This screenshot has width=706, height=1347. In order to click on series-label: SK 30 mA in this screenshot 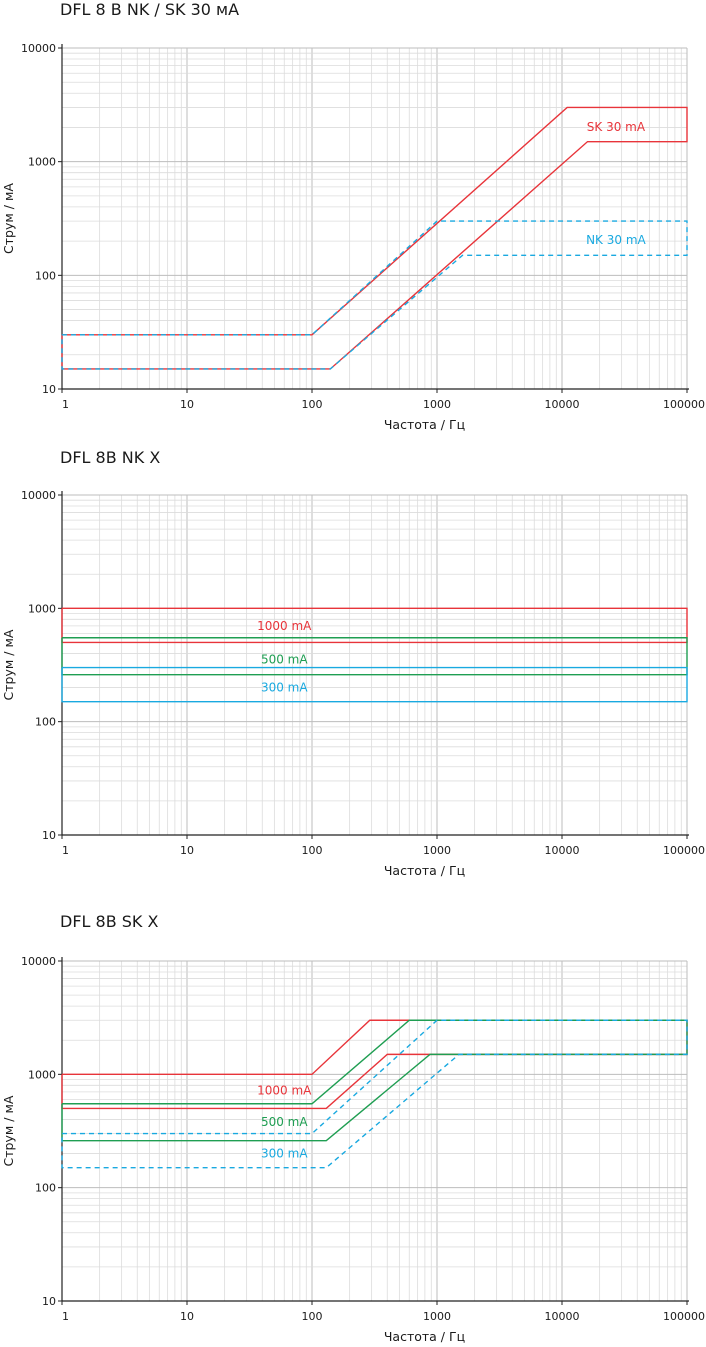, I will do `click(616, 127)`.